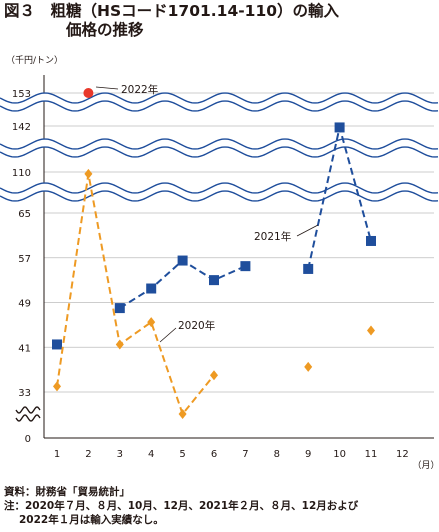  I want to click on axis-break-3-top, so click(219, 188).